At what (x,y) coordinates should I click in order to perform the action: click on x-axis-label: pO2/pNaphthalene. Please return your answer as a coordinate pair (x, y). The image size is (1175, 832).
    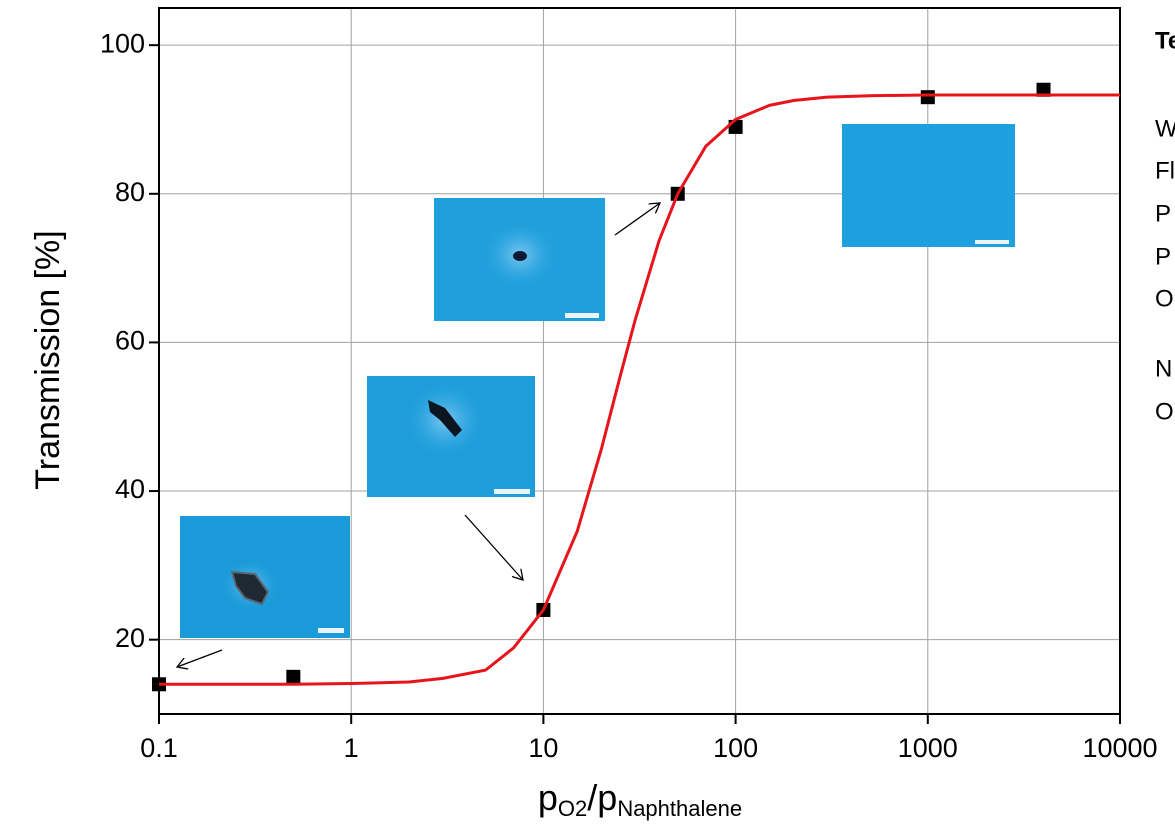
    Looking at the image, I should click on (640, 799).